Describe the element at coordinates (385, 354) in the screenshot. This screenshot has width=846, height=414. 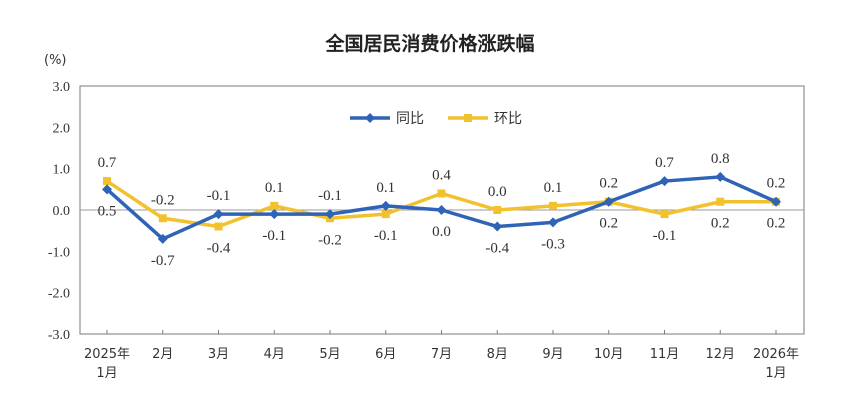
I see `x-tick-label: 6月` at that location.